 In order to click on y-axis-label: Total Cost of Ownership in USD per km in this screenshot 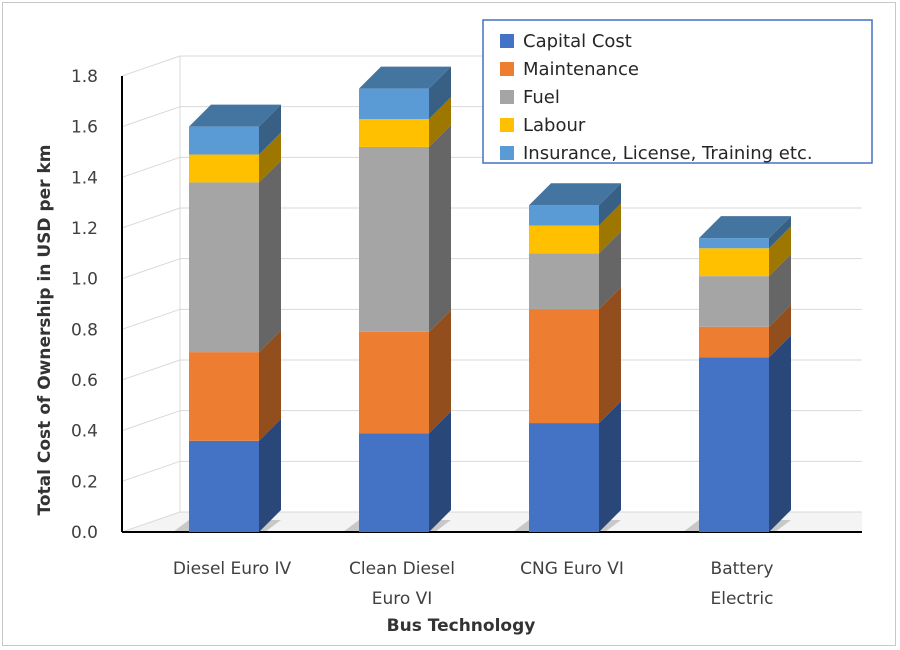, I will do `click(45, 330)`.